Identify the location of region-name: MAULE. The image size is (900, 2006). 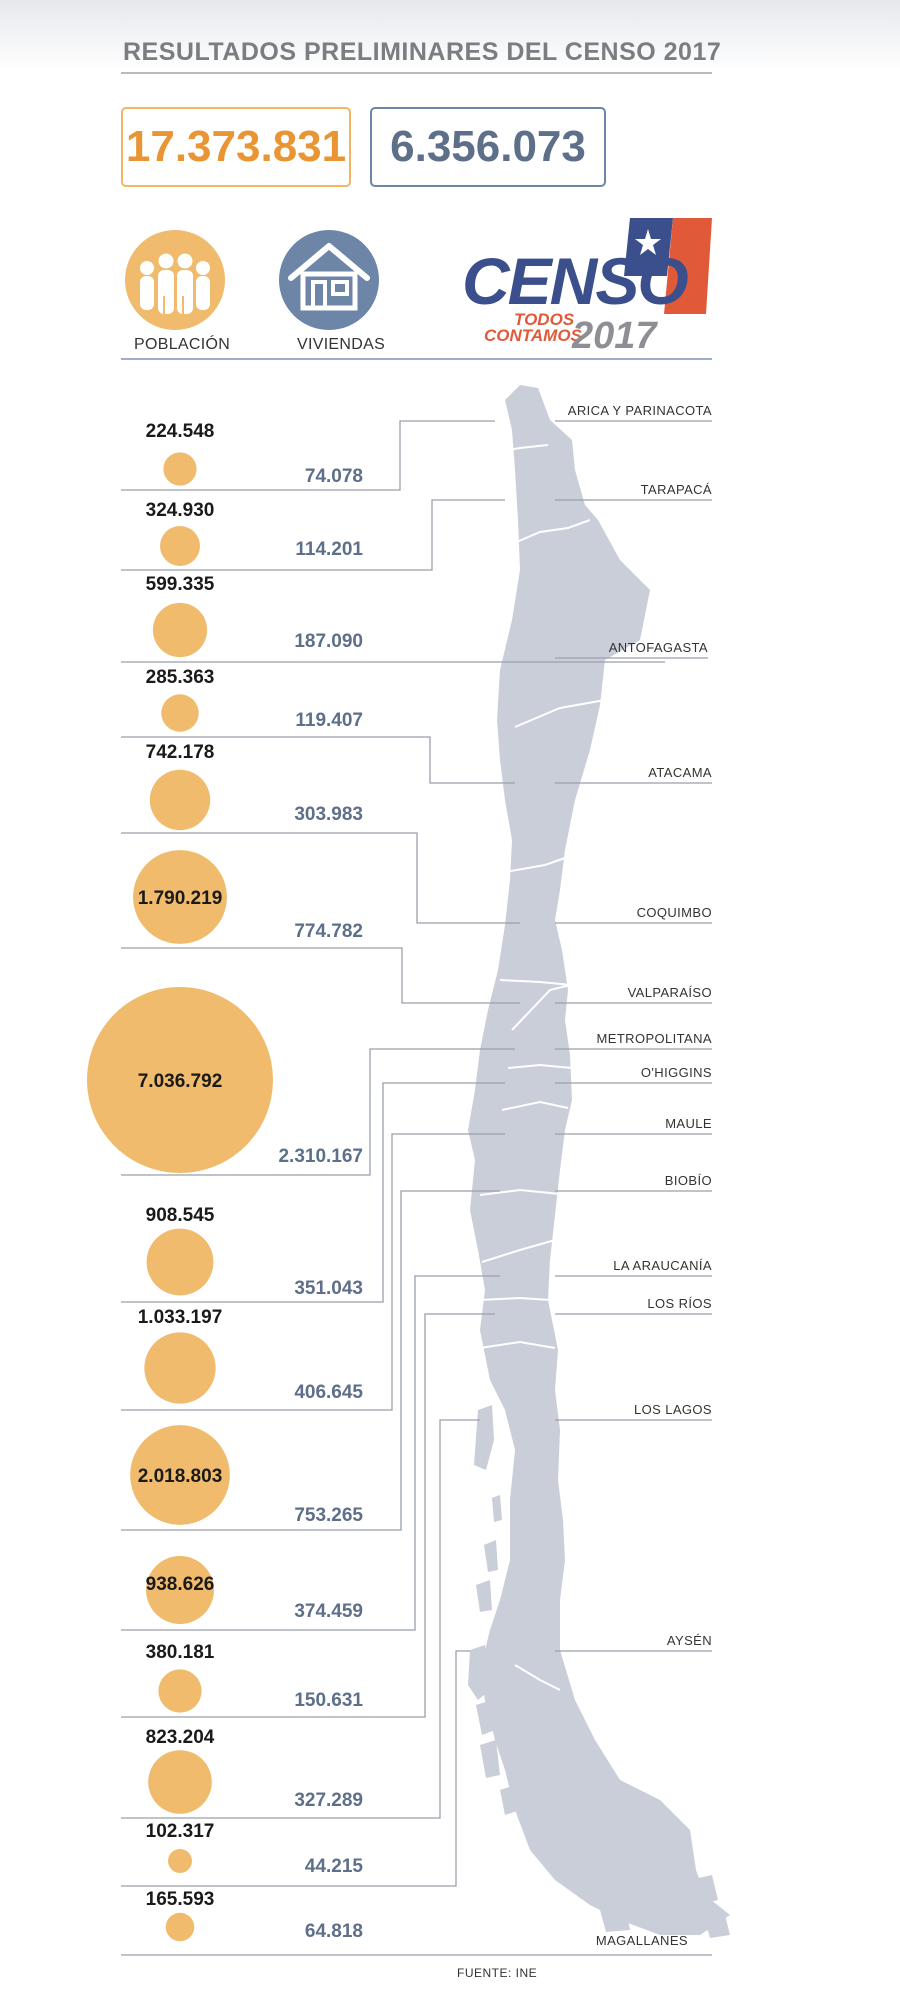
(688, 1123).